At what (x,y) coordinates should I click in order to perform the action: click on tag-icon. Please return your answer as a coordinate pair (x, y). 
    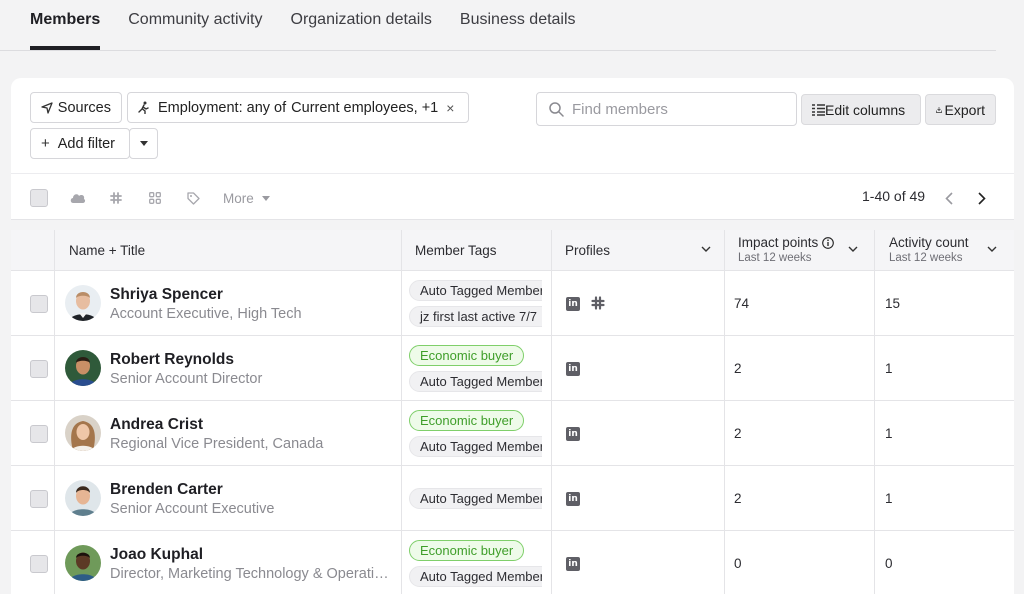
    Looking at the image, I should click on (193, 198).